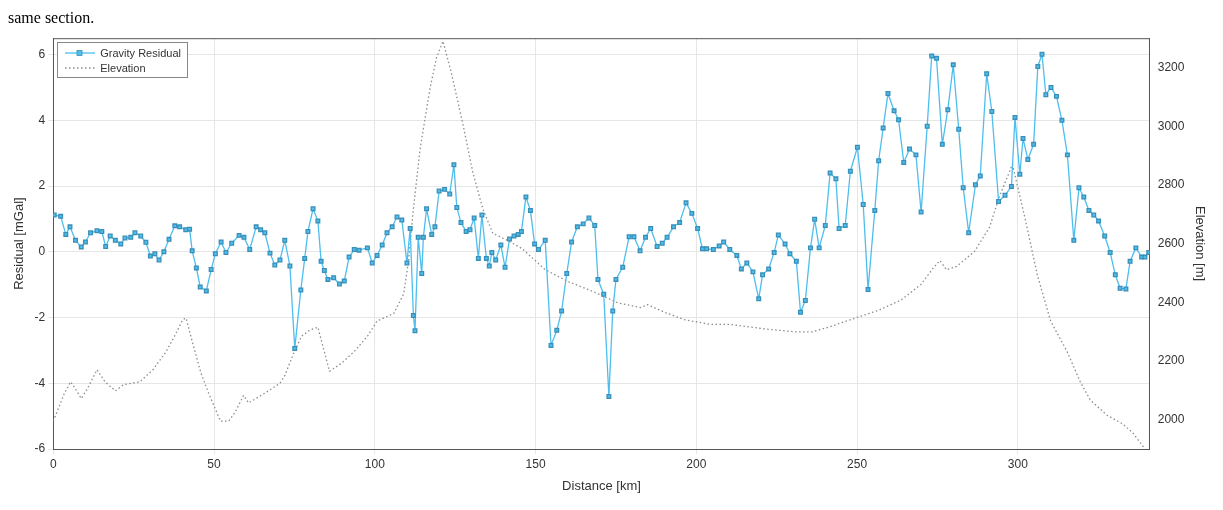 This screenshot has height=510, width=1223. I want to click on y2-tick-label: 2600, so click(1171, 242).